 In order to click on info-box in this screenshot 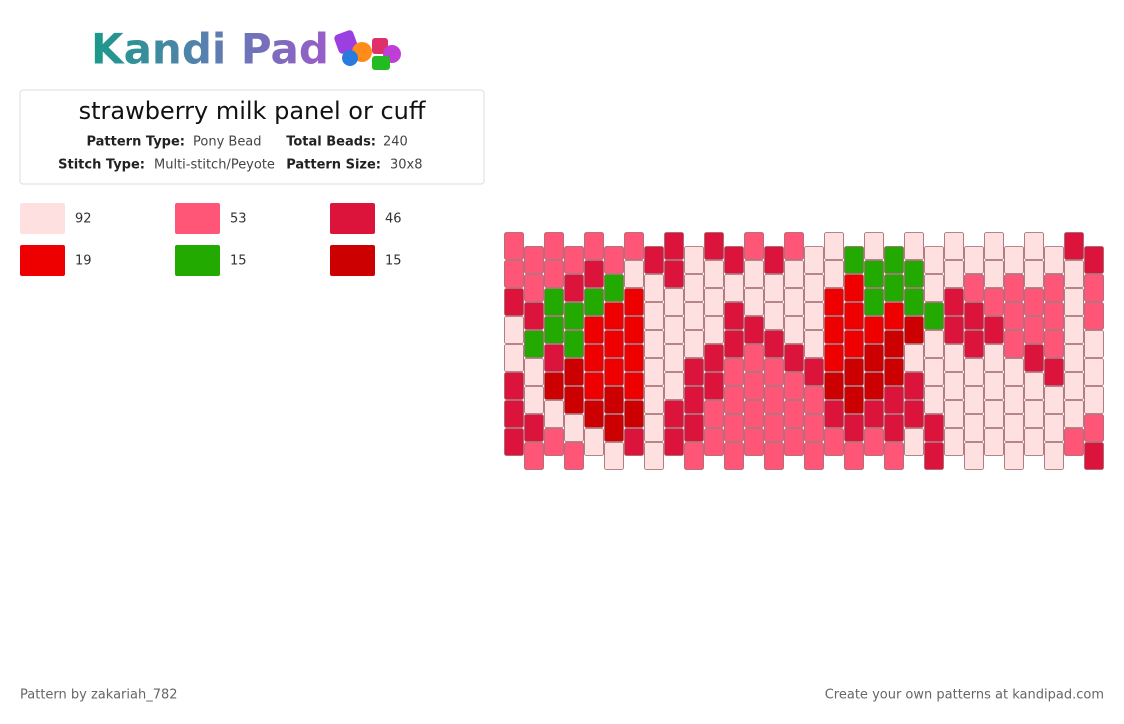, I will do `click(252, 137)`.